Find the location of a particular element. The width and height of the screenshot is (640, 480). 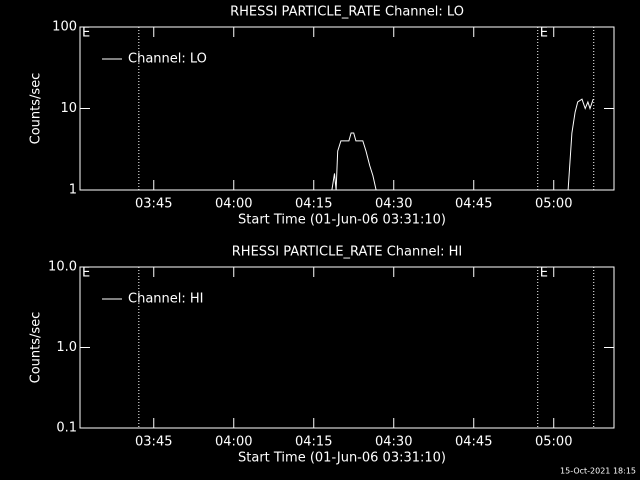

data-line is located at coordinates (462, 144).